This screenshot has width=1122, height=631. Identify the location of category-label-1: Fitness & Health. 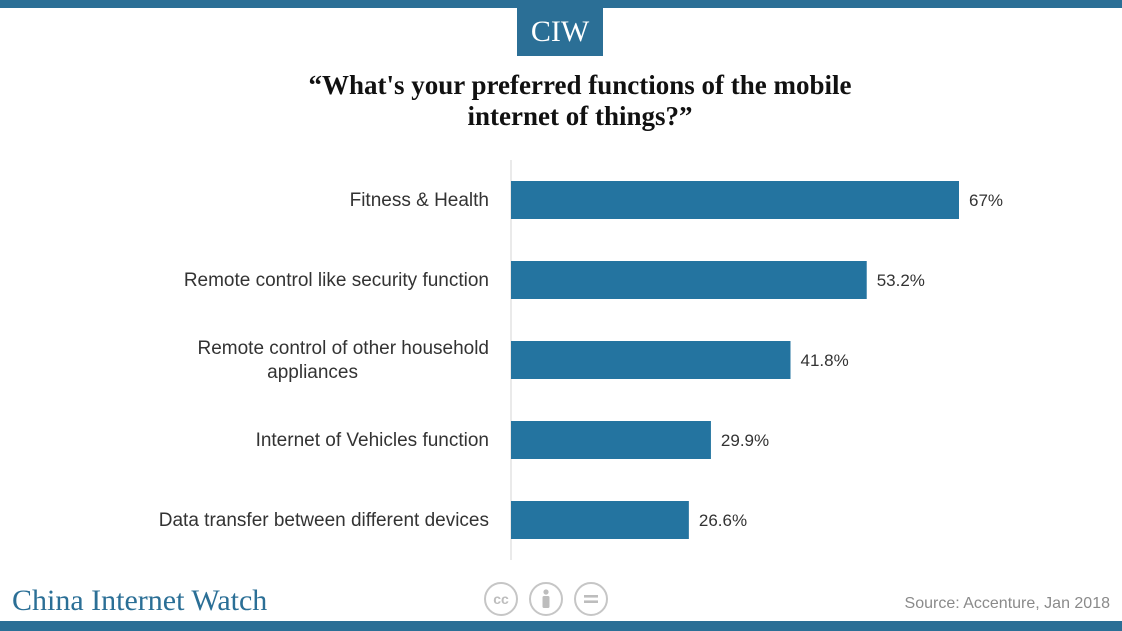
(419, 200).